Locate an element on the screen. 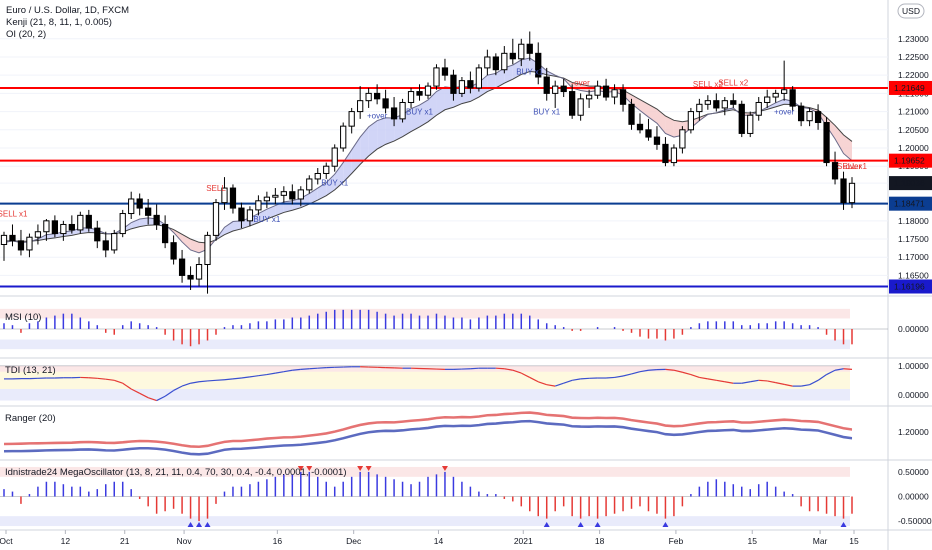 The width and height of the screenshot is (932, 550). time-tick-label: 14 is located at coordinates (439, 541).